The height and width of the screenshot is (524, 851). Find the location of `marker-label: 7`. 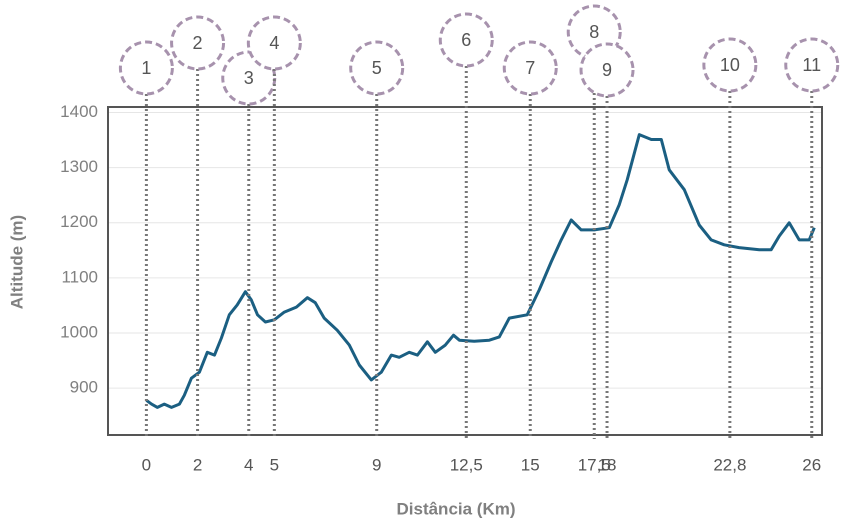

marker-label: 7 is located at coordinates (530, 68).